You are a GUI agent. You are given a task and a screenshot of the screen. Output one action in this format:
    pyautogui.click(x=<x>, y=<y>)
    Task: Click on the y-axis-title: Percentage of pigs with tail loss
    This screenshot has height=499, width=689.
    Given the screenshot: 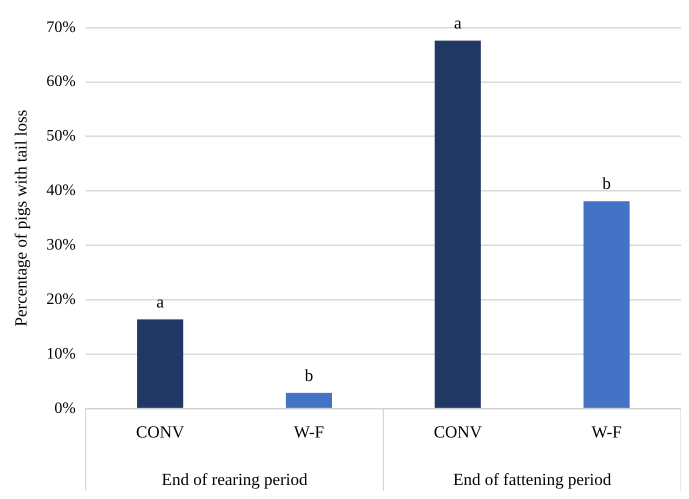 What is the action you would take?
    pyautogui.click(x=21, y=218)
    